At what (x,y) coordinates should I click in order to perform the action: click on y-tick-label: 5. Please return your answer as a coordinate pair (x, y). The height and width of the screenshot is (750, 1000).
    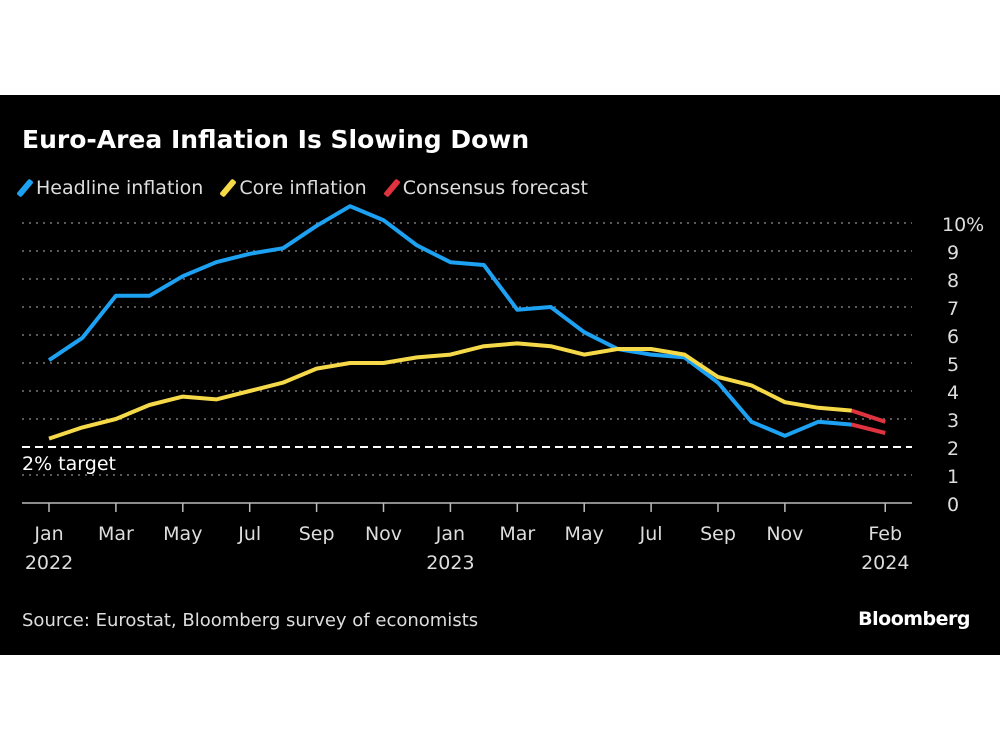
    Looking at the image, I should click on (953, 365).